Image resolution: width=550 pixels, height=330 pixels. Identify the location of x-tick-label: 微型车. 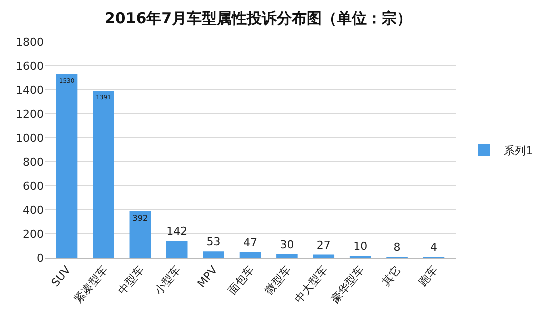
(278, 281).